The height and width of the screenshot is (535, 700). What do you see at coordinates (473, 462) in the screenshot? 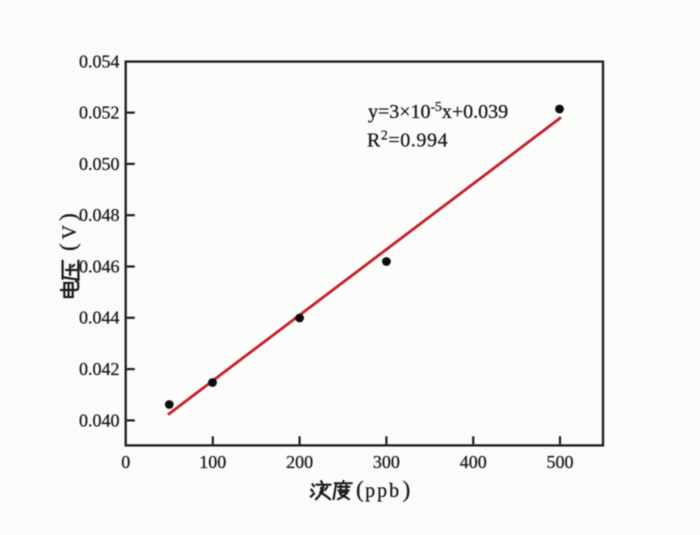
I see `svg-text: 400` at bounding box center [473, 462].